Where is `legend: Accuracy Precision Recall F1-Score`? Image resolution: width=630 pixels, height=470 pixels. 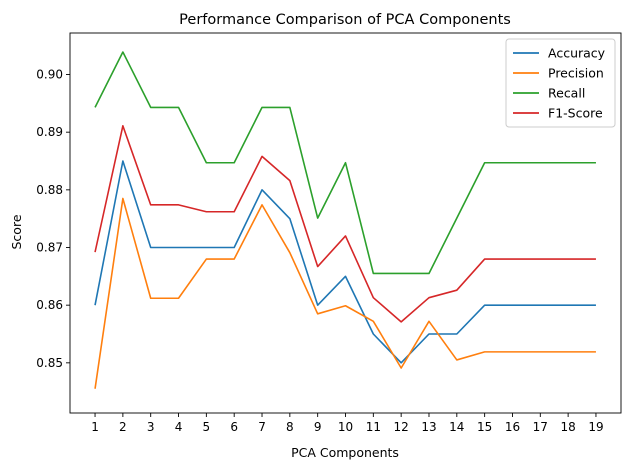 legend: Accuracy Precision Recall F1-Score is located at coordinates (560, 83).